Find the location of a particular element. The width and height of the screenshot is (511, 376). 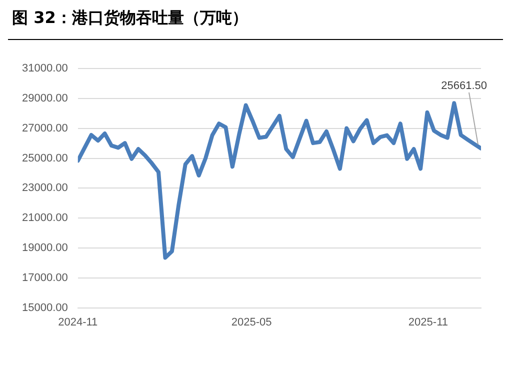

y-tick-label: 29000.00 is located at coordinates (45, 98).